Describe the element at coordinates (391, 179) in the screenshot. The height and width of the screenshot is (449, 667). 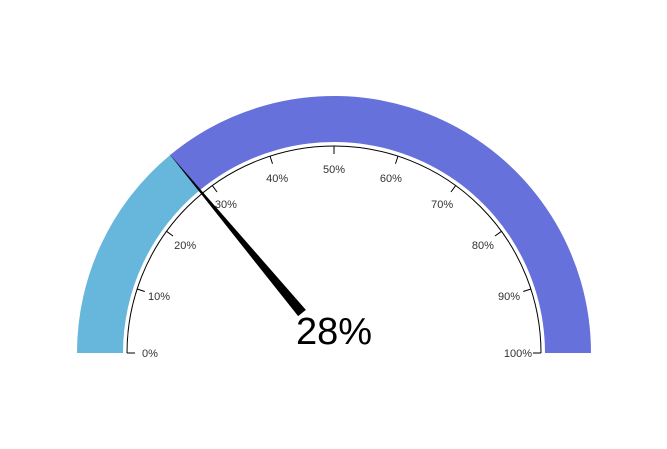
I see `gauge-tick-label: 60%` at that location.